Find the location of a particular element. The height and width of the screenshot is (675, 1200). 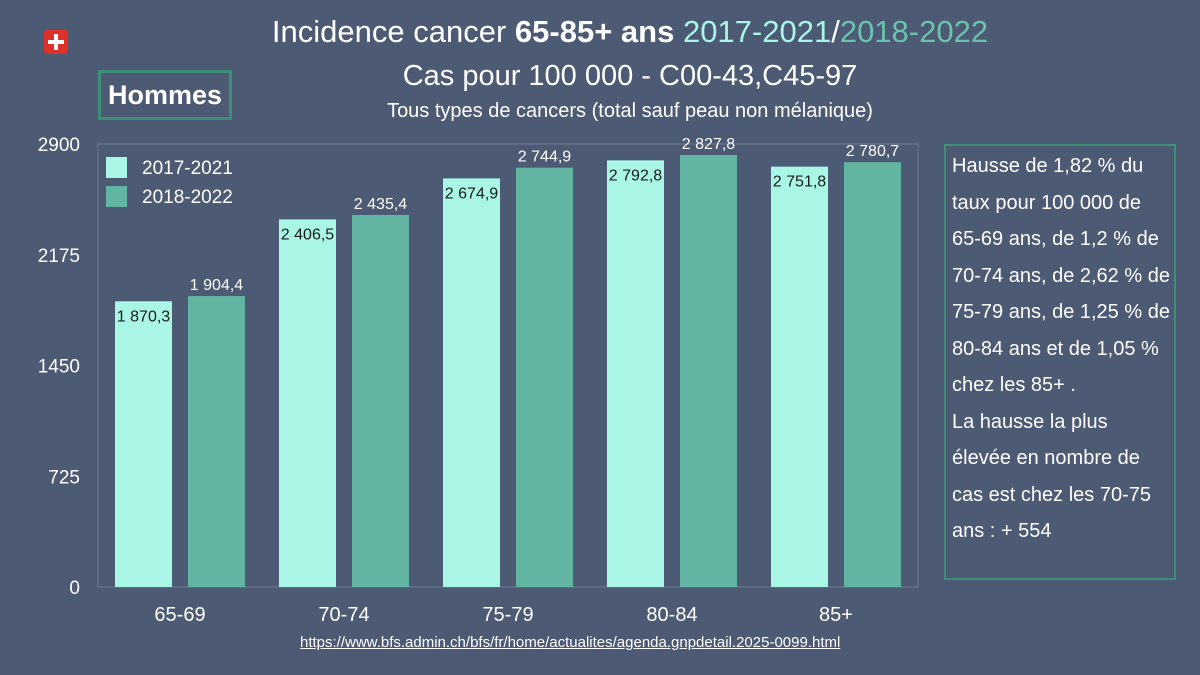

x-tick-label: 85+ is located at coordinates (836, 615).